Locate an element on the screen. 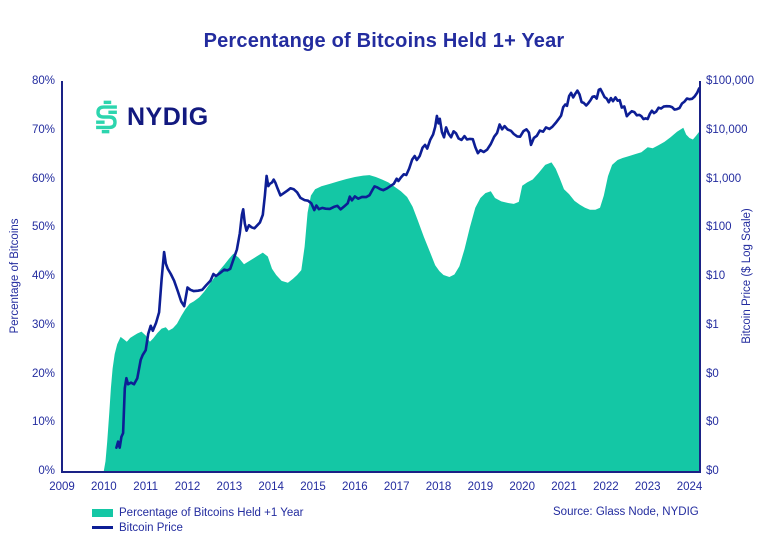 The height and width of the screenshot is (549, 768). y-right-tick-label: $100,000 is located at coordinates (730, 81).